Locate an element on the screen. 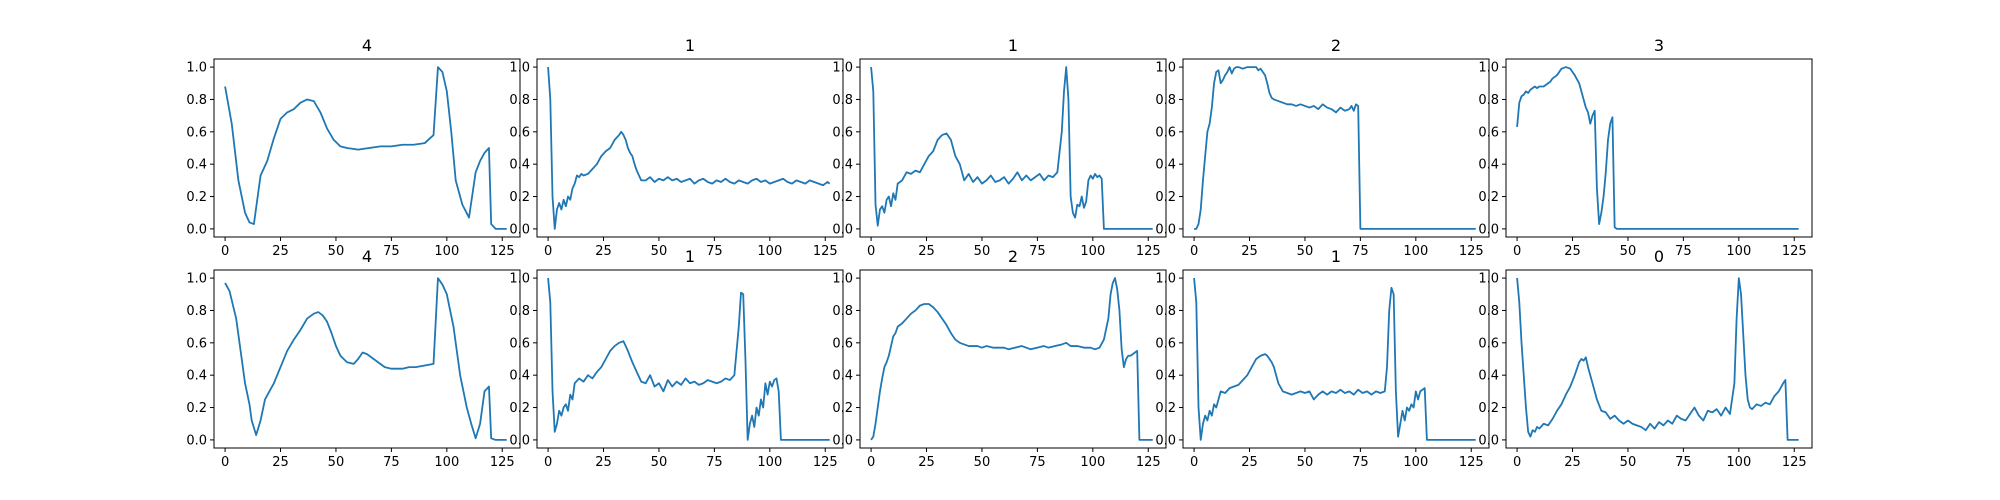 The height and width of the screenshot is (500, 2000). subplot-9: 0 25 50 75 100 125 0.0 0.2 0.4 0.6 0.8 1.0 1 is located at coordinates (1322, 358).